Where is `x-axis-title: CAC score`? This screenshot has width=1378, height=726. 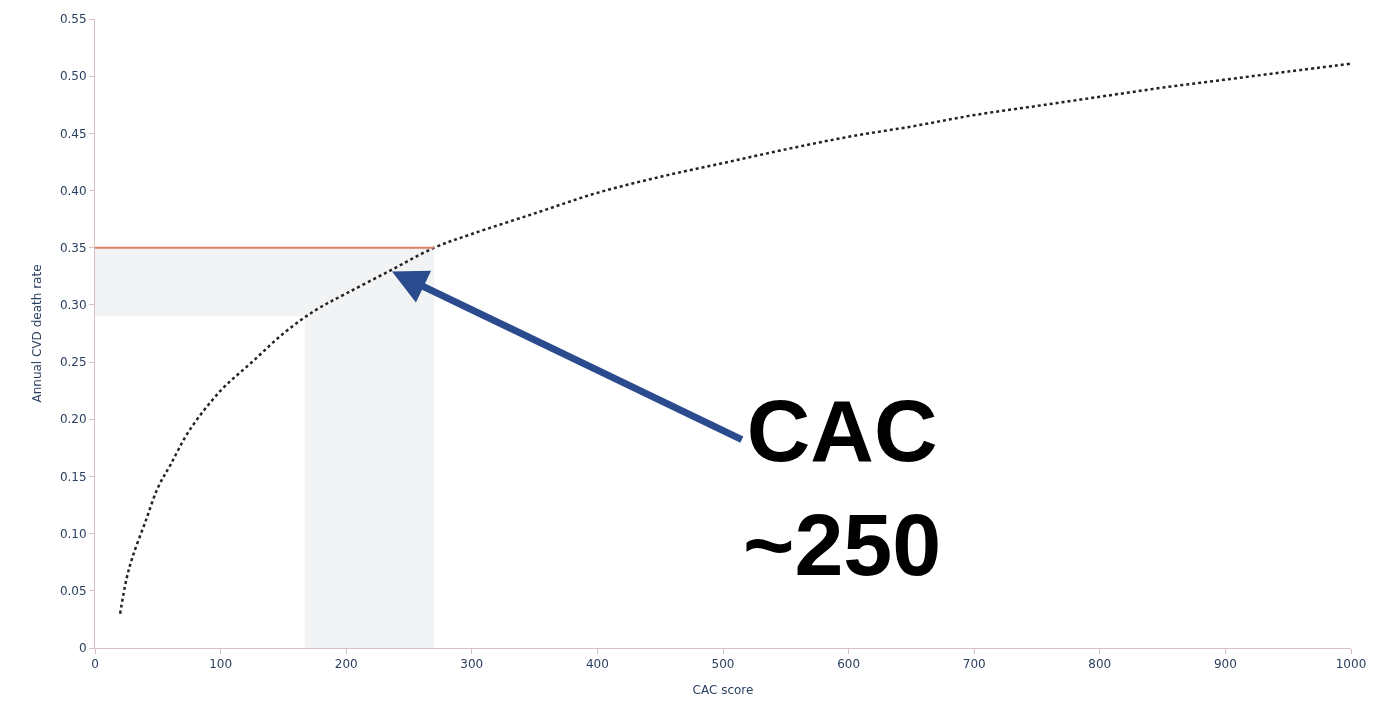 x-axis-title: CAC score is located at coordinates (723, 690).